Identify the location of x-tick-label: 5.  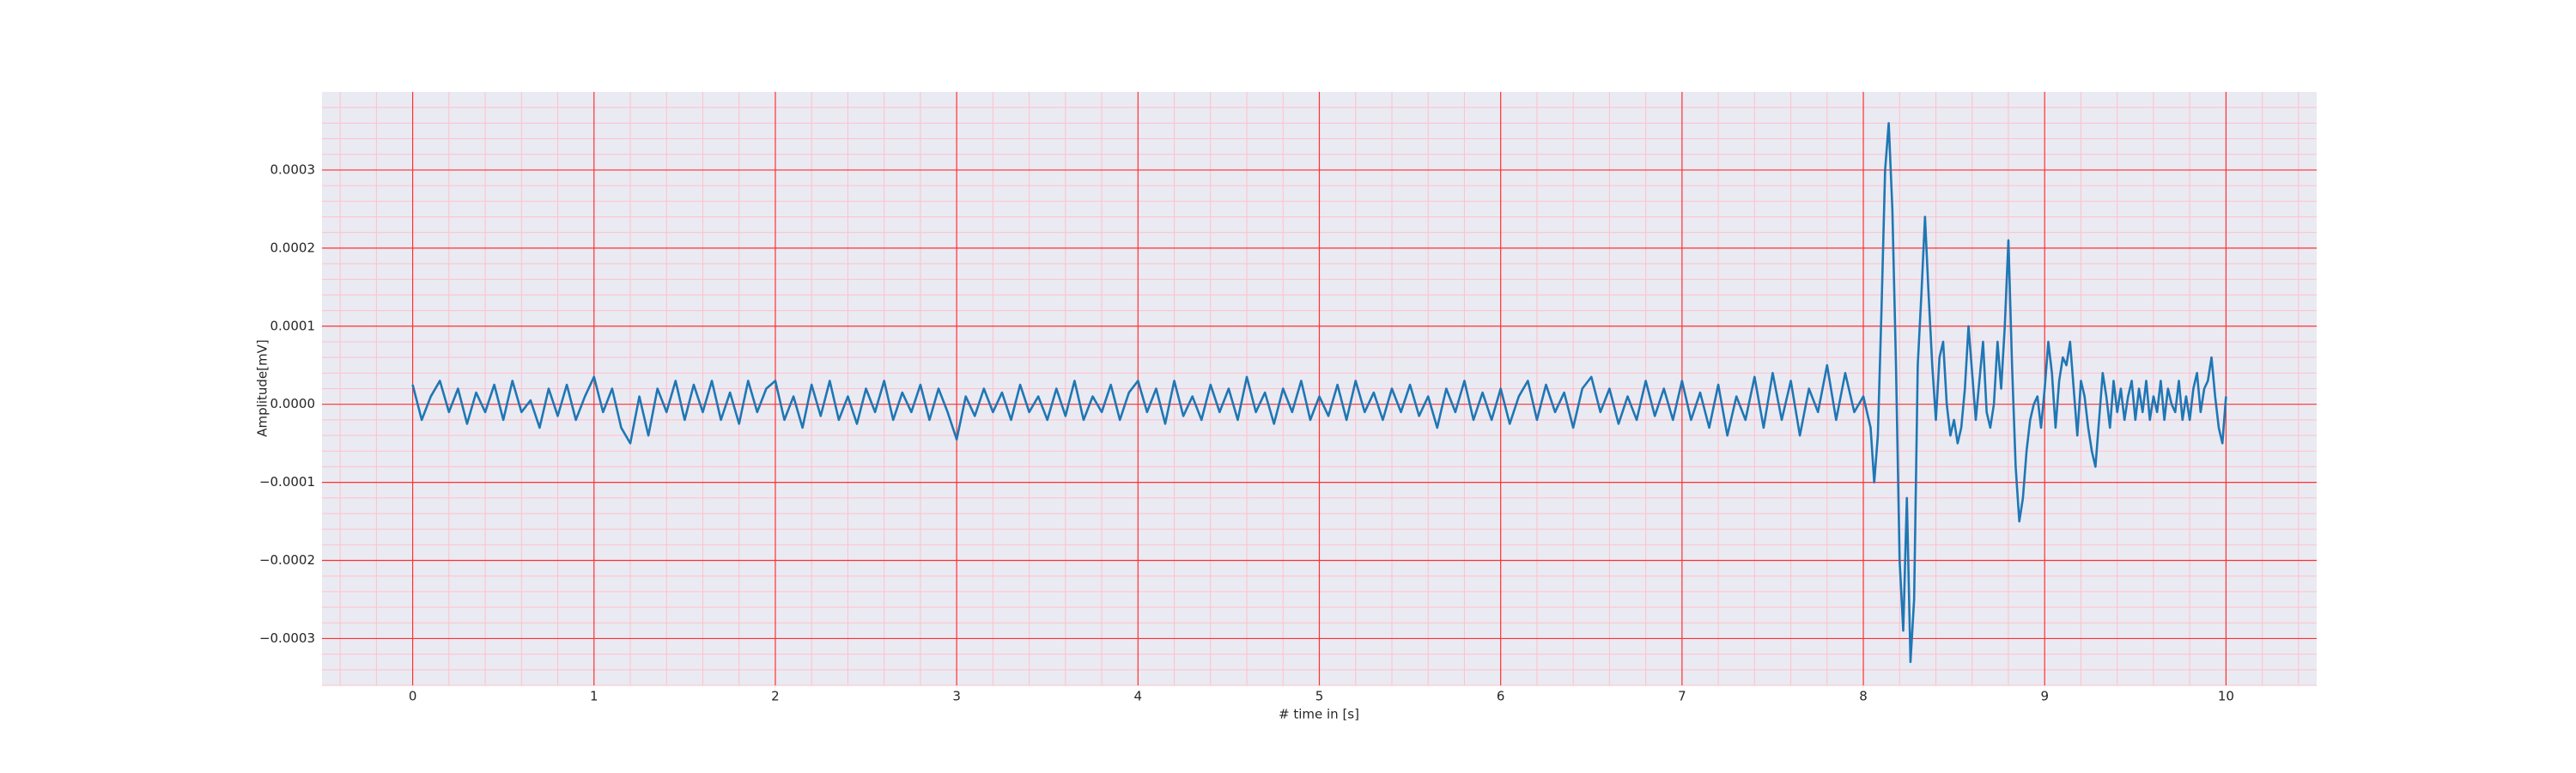
(1319, 696).